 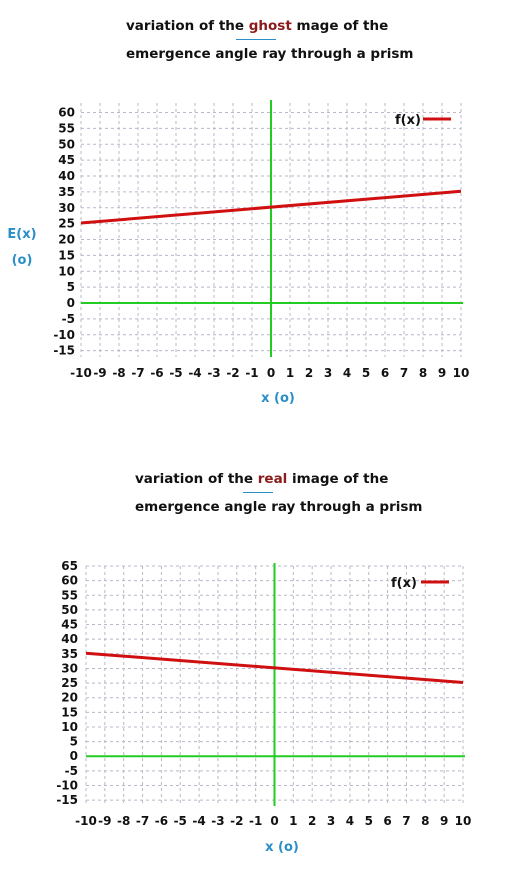 I want to click on chart1-y-axis-label: E(x), so click(x=21, y=234).